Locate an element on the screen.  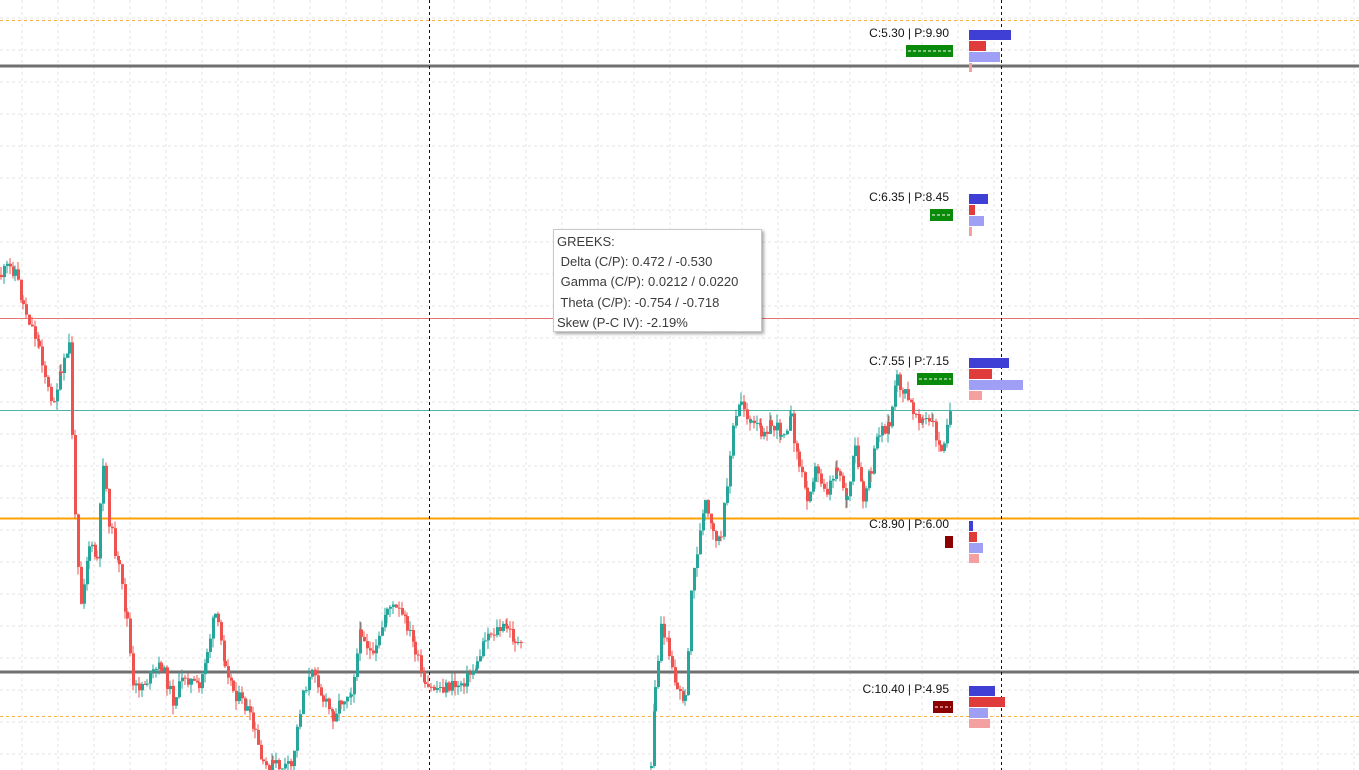
strike-label: C:7.55 | P:7.15 is located at coordinates (909, 361).